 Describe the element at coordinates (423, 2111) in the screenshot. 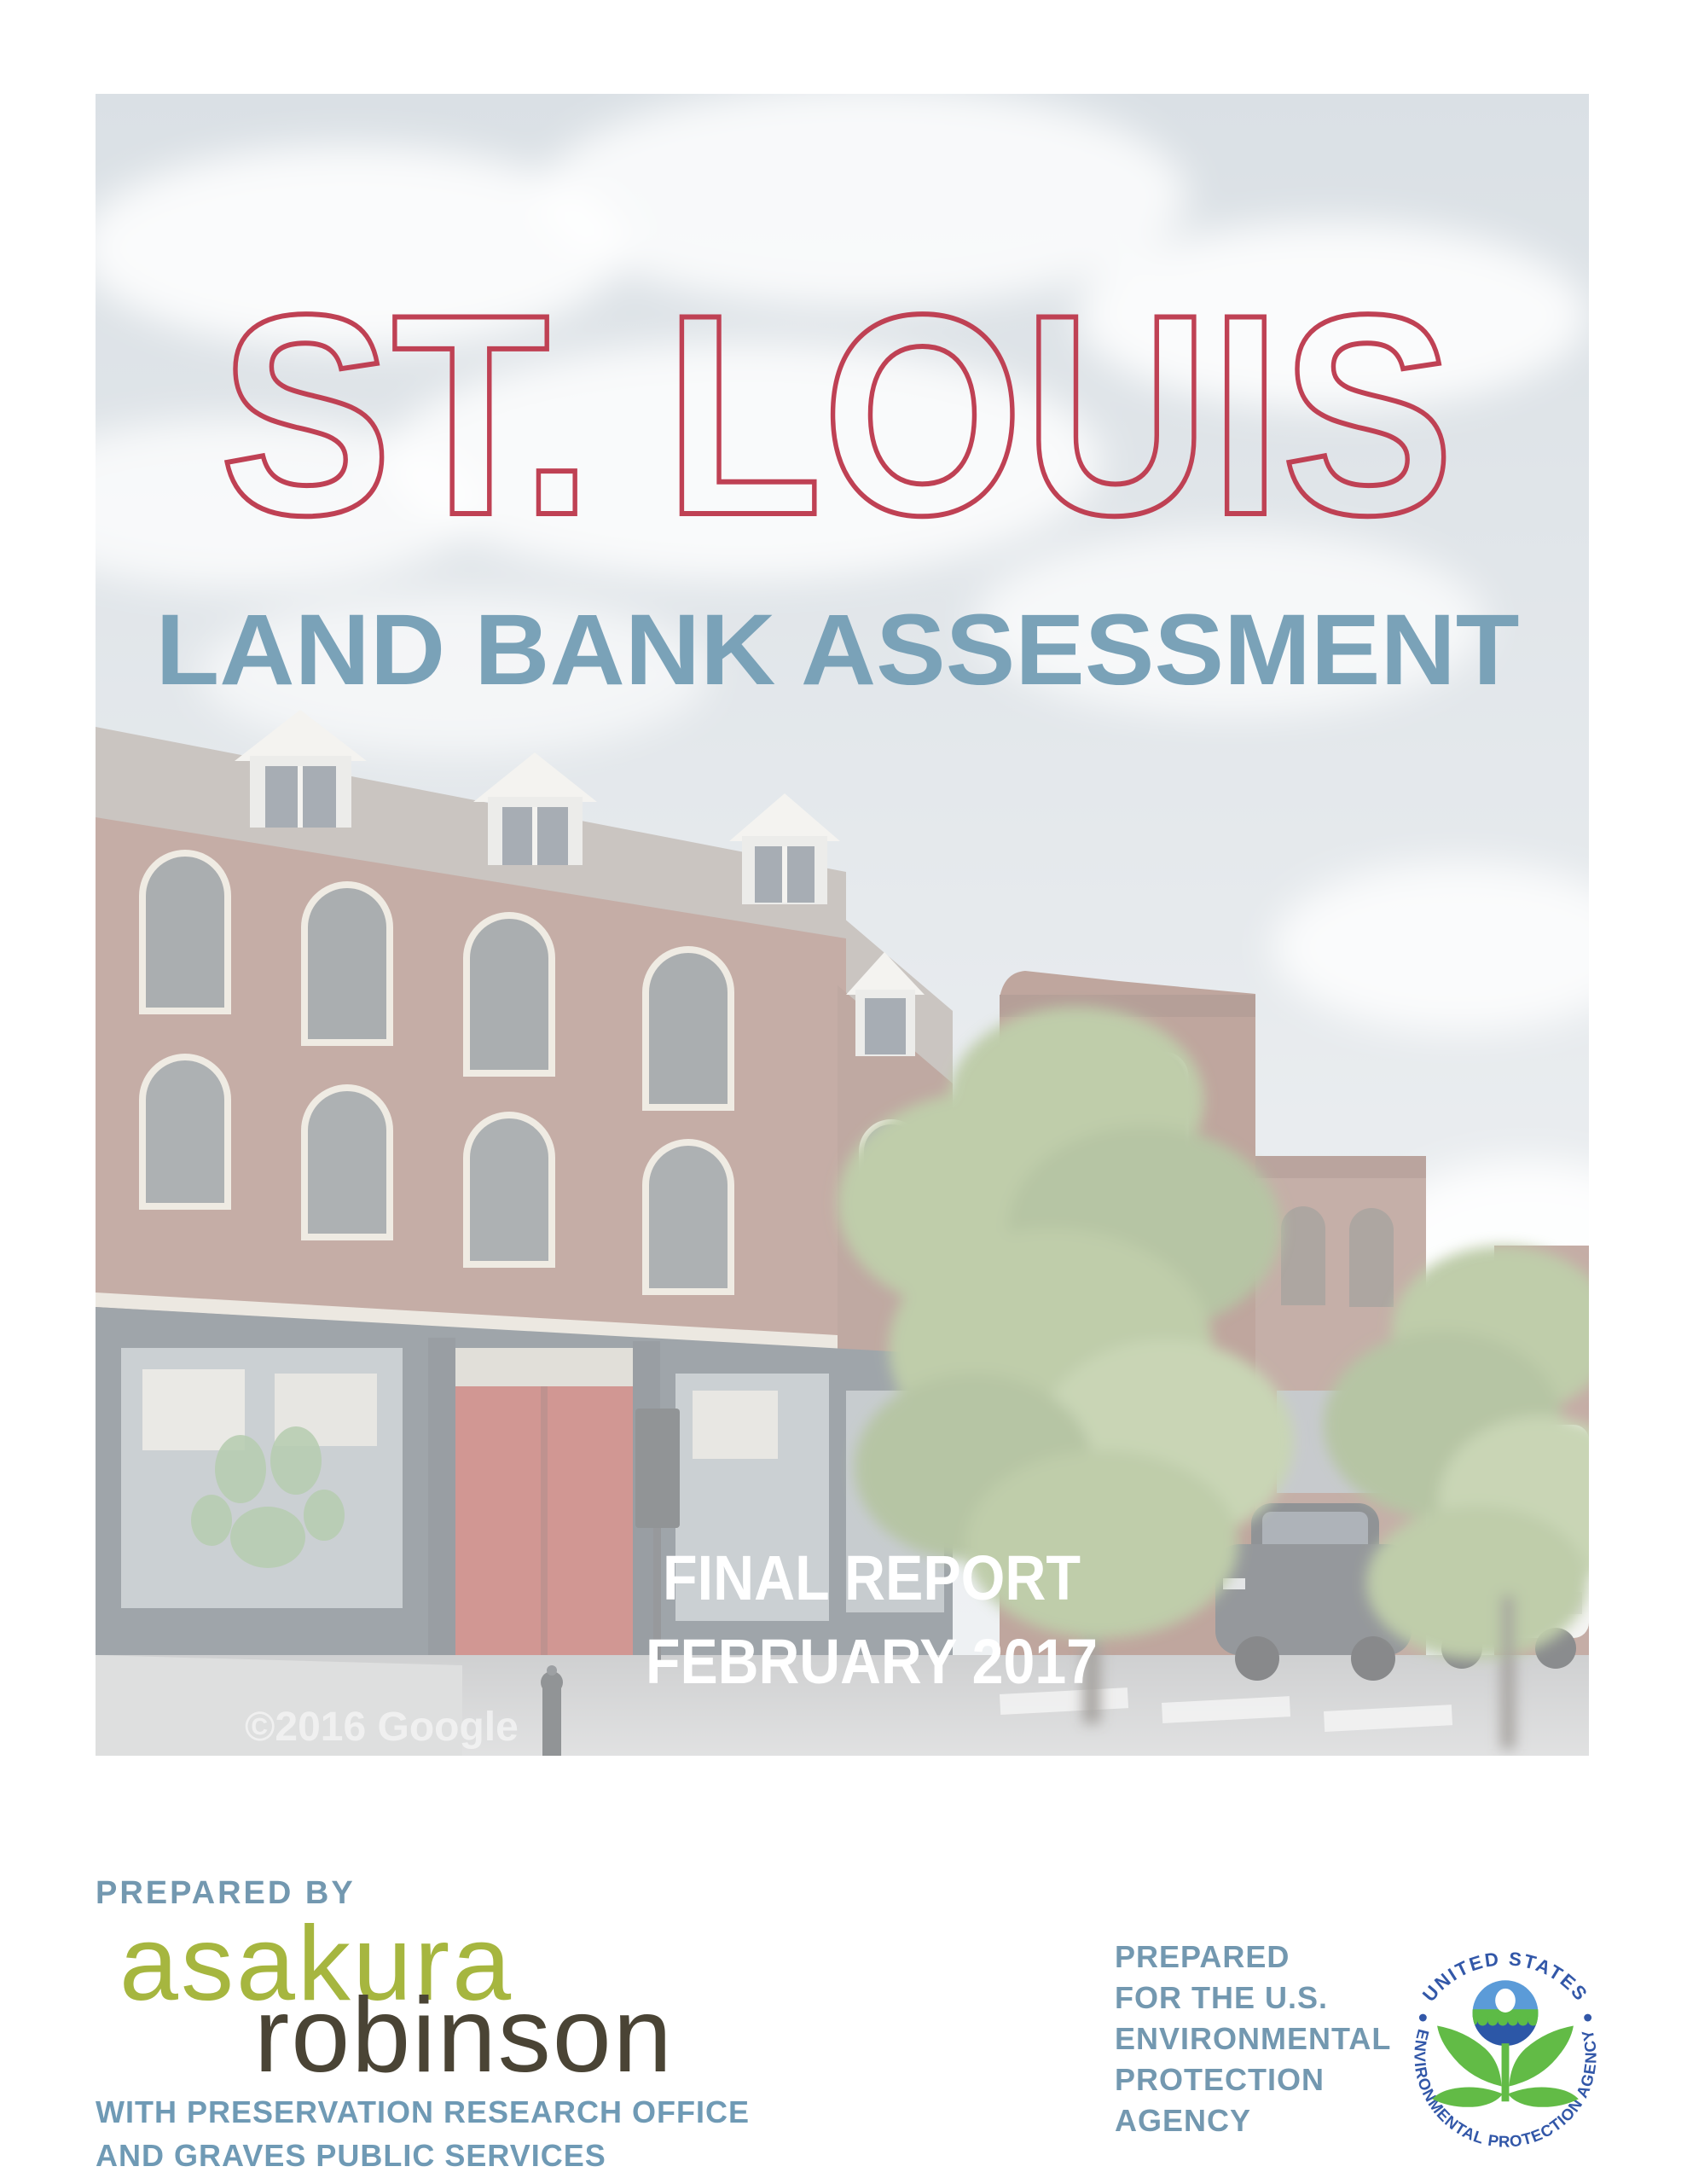

I see `partners-line-1: WITH PRESERVATION RESEARCH OFFICE` at that location.